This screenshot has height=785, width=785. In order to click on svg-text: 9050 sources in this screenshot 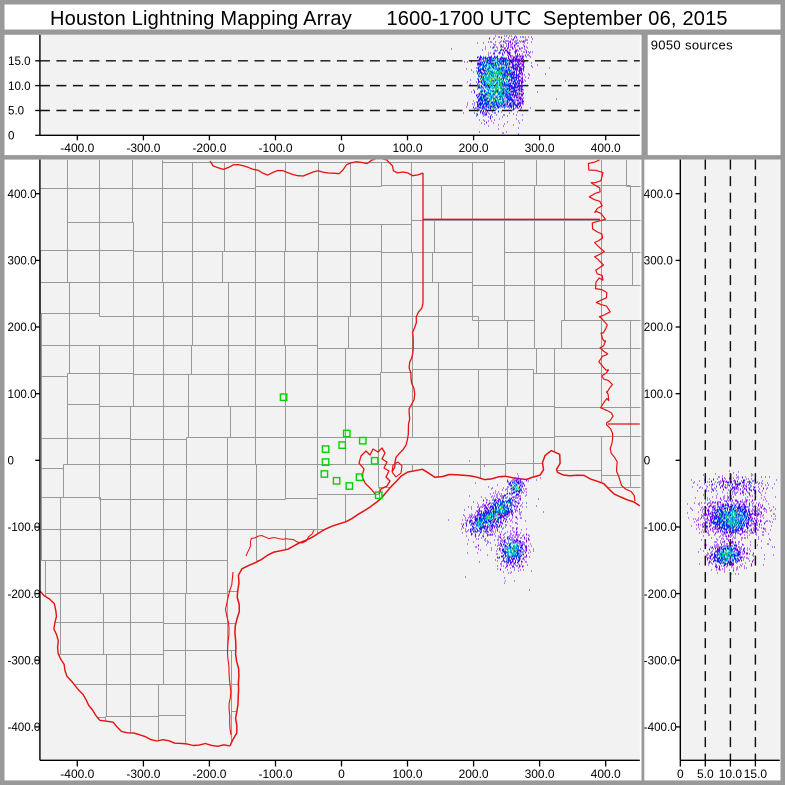, I will do `click(692, 44)`.